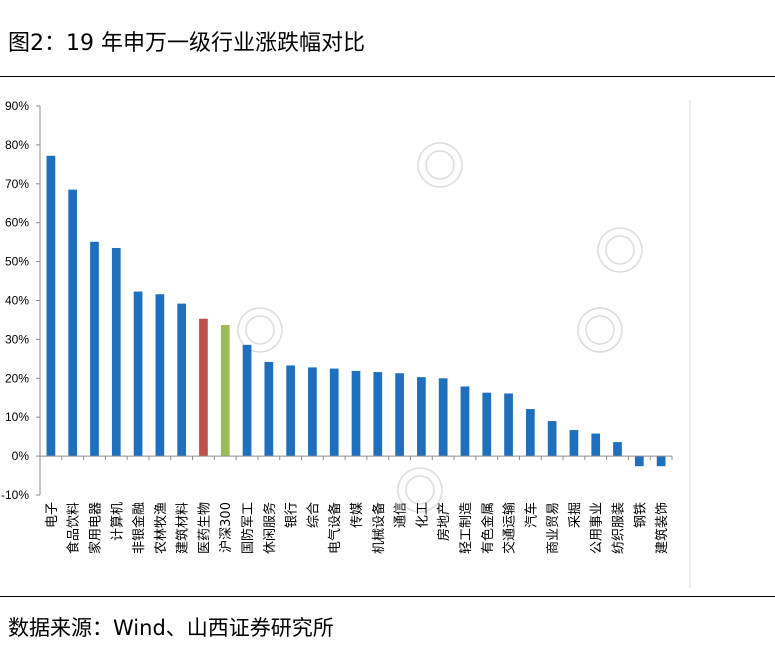  What do you see at coordinates (17, 301) in the screenshot?
I see `y-tick-label: 40%` at bounding box center [17, 301].